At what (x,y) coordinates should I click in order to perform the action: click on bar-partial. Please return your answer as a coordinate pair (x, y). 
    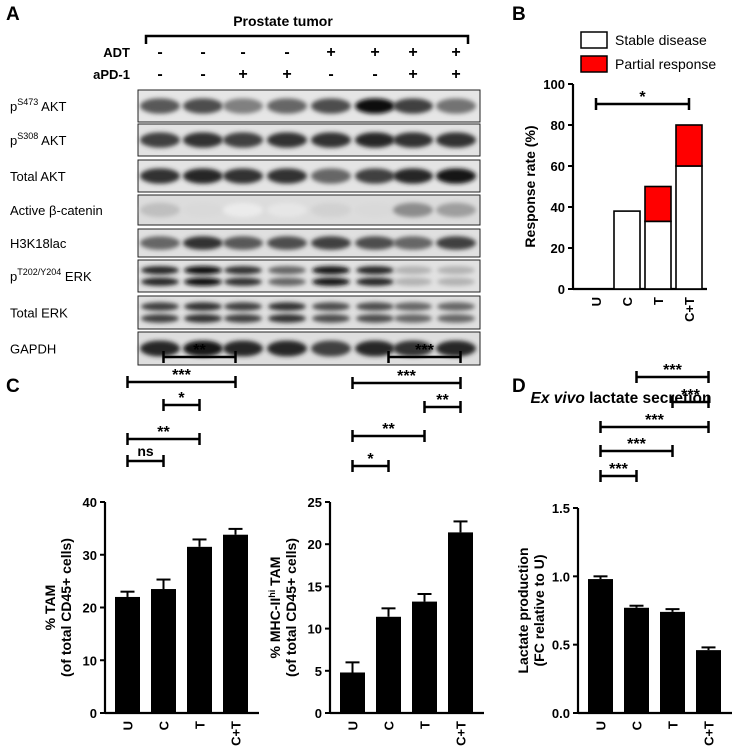
    Looking at the image, I should click on (689, 145).